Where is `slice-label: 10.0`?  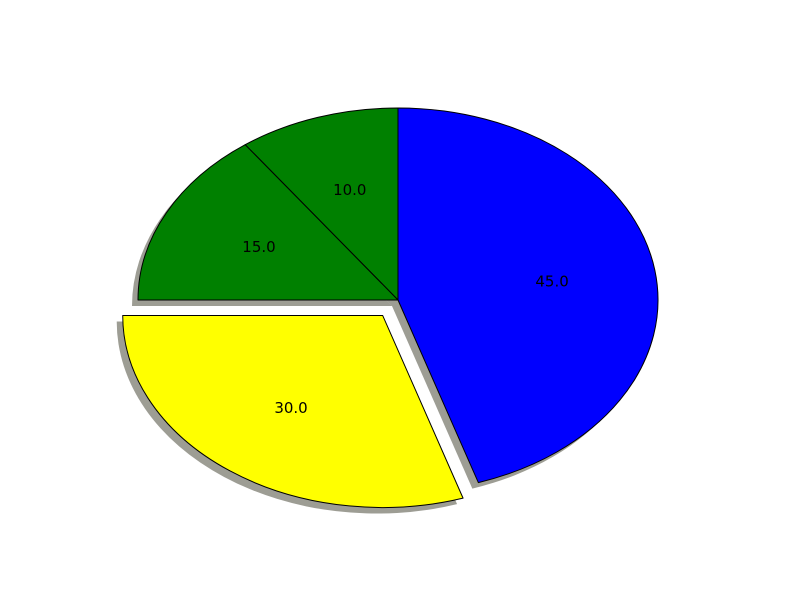
slice-label: 10.0 is located at coordinates (349, 190).